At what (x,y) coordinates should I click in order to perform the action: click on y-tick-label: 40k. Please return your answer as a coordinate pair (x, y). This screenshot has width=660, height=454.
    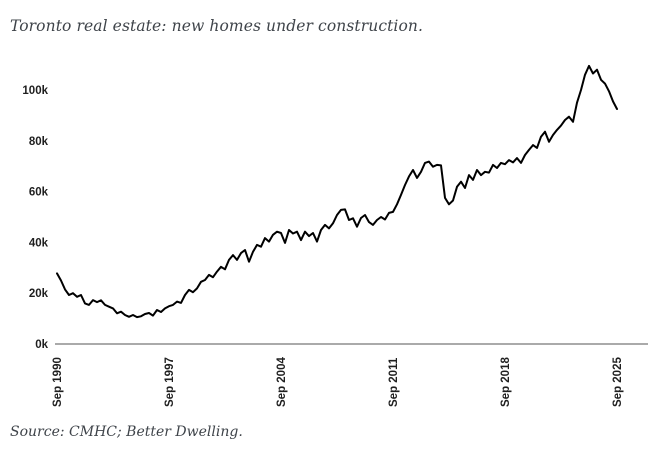
    Looking at the image, I should click on (39, 243).